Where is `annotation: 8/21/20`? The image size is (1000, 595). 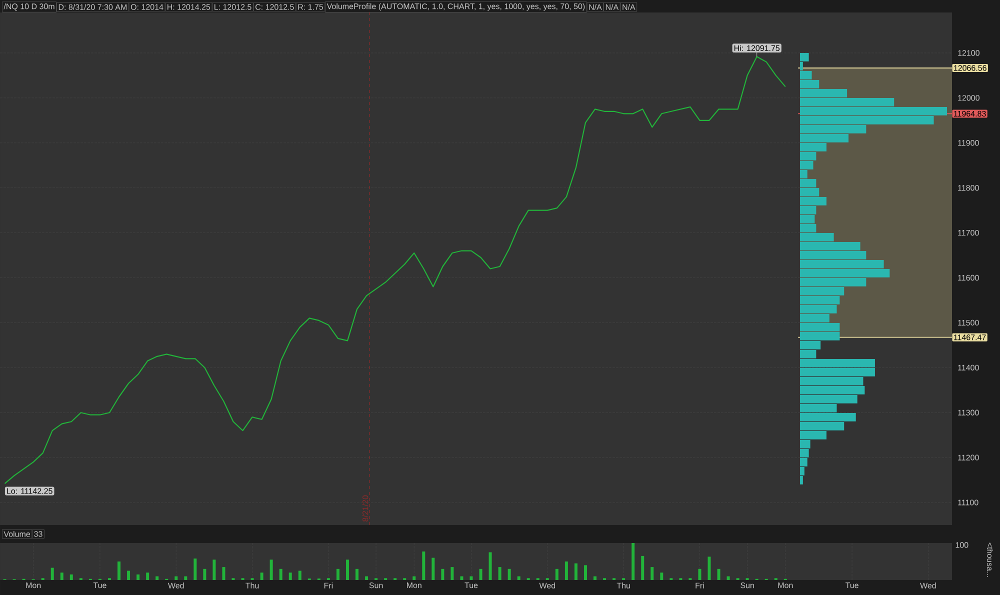
annotation: 8/21/20 is located at coordinates (365, 508).